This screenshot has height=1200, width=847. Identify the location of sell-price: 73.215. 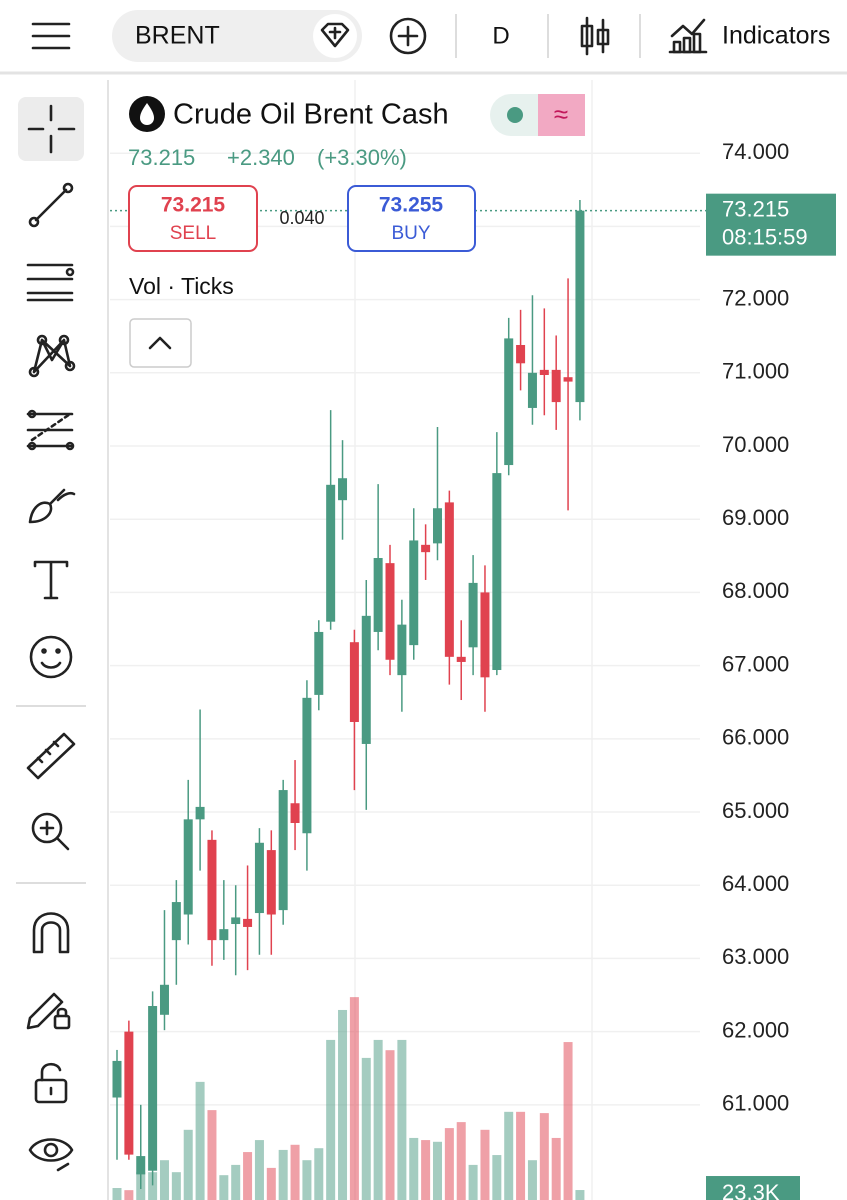
(193, 205).